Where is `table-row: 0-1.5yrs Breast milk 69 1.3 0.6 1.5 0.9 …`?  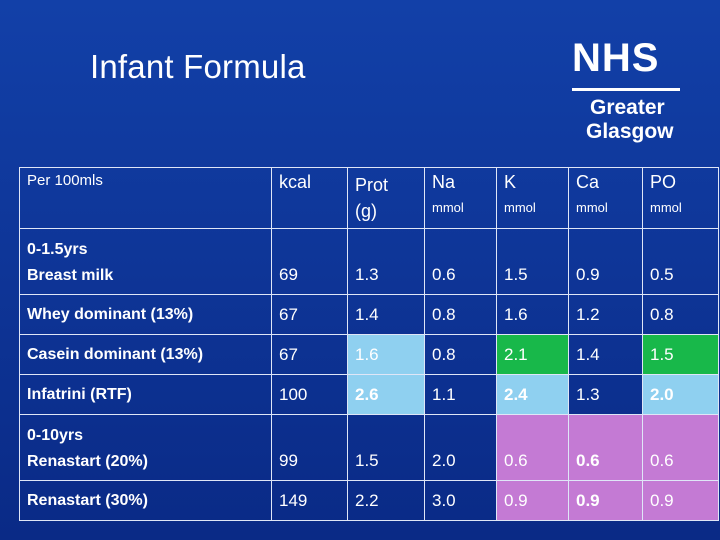 table-row: 0-1.5yrs Breast milk 69 1.3 0.6 1.5 0.9 … is located at coordinates (369, 261).